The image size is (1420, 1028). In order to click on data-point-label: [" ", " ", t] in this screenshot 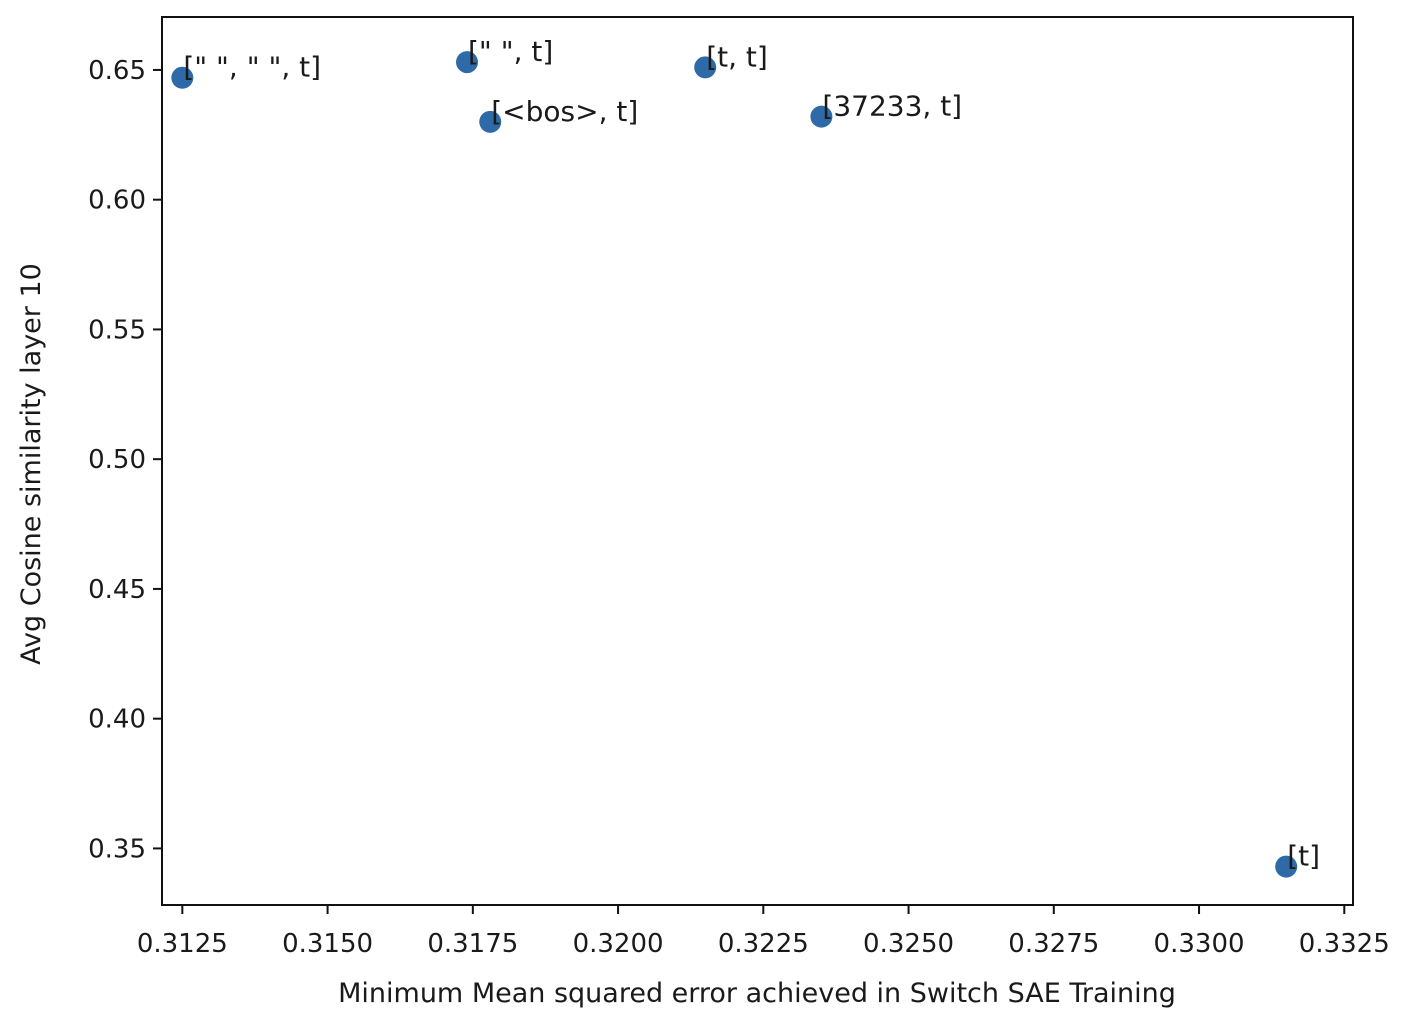, I will do `click(252, 67)`.